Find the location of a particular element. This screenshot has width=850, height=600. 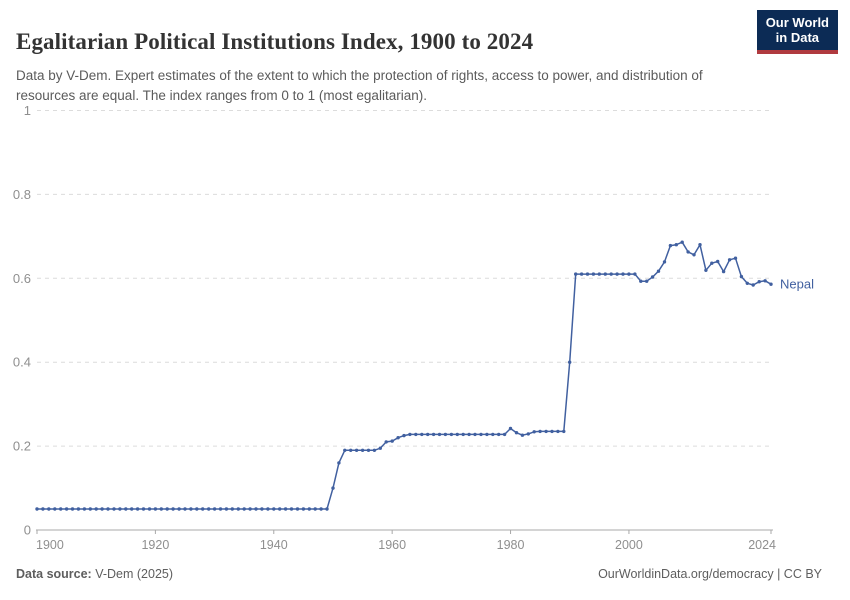

footer-link: OurWorldinData.org/democracy | CC BY is located at coordinates (710, 574).